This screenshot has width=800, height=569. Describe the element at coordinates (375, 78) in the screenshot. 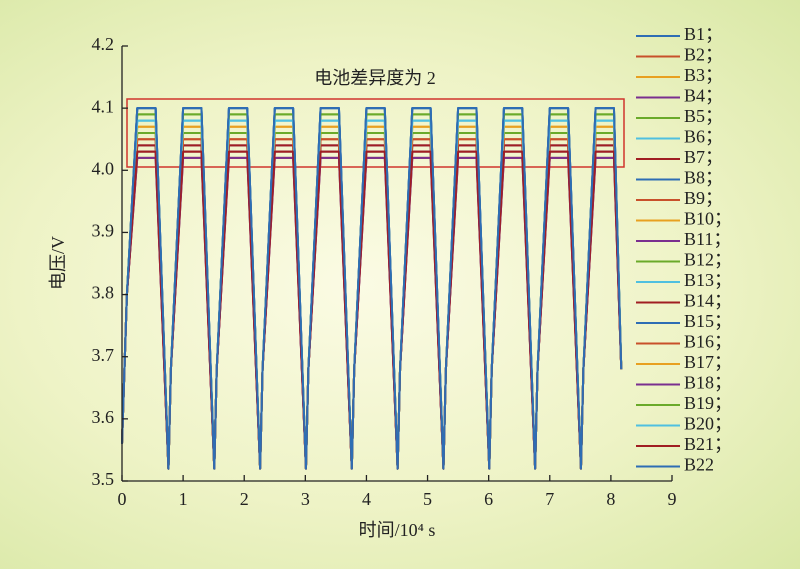

I see `annotation: 电池差异度为 2` at that location.